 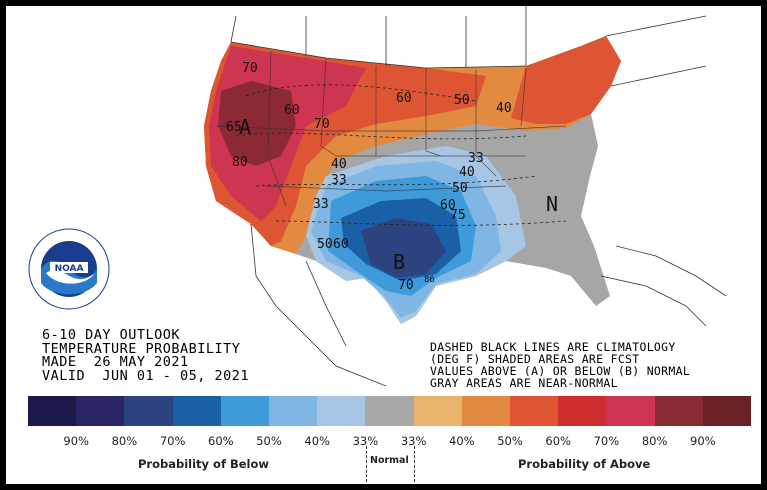 What do you see at coordinates (584, 464) in the screenshot?
I see `probability-above-label: Probability of Above` at bounding box center [584, 464].